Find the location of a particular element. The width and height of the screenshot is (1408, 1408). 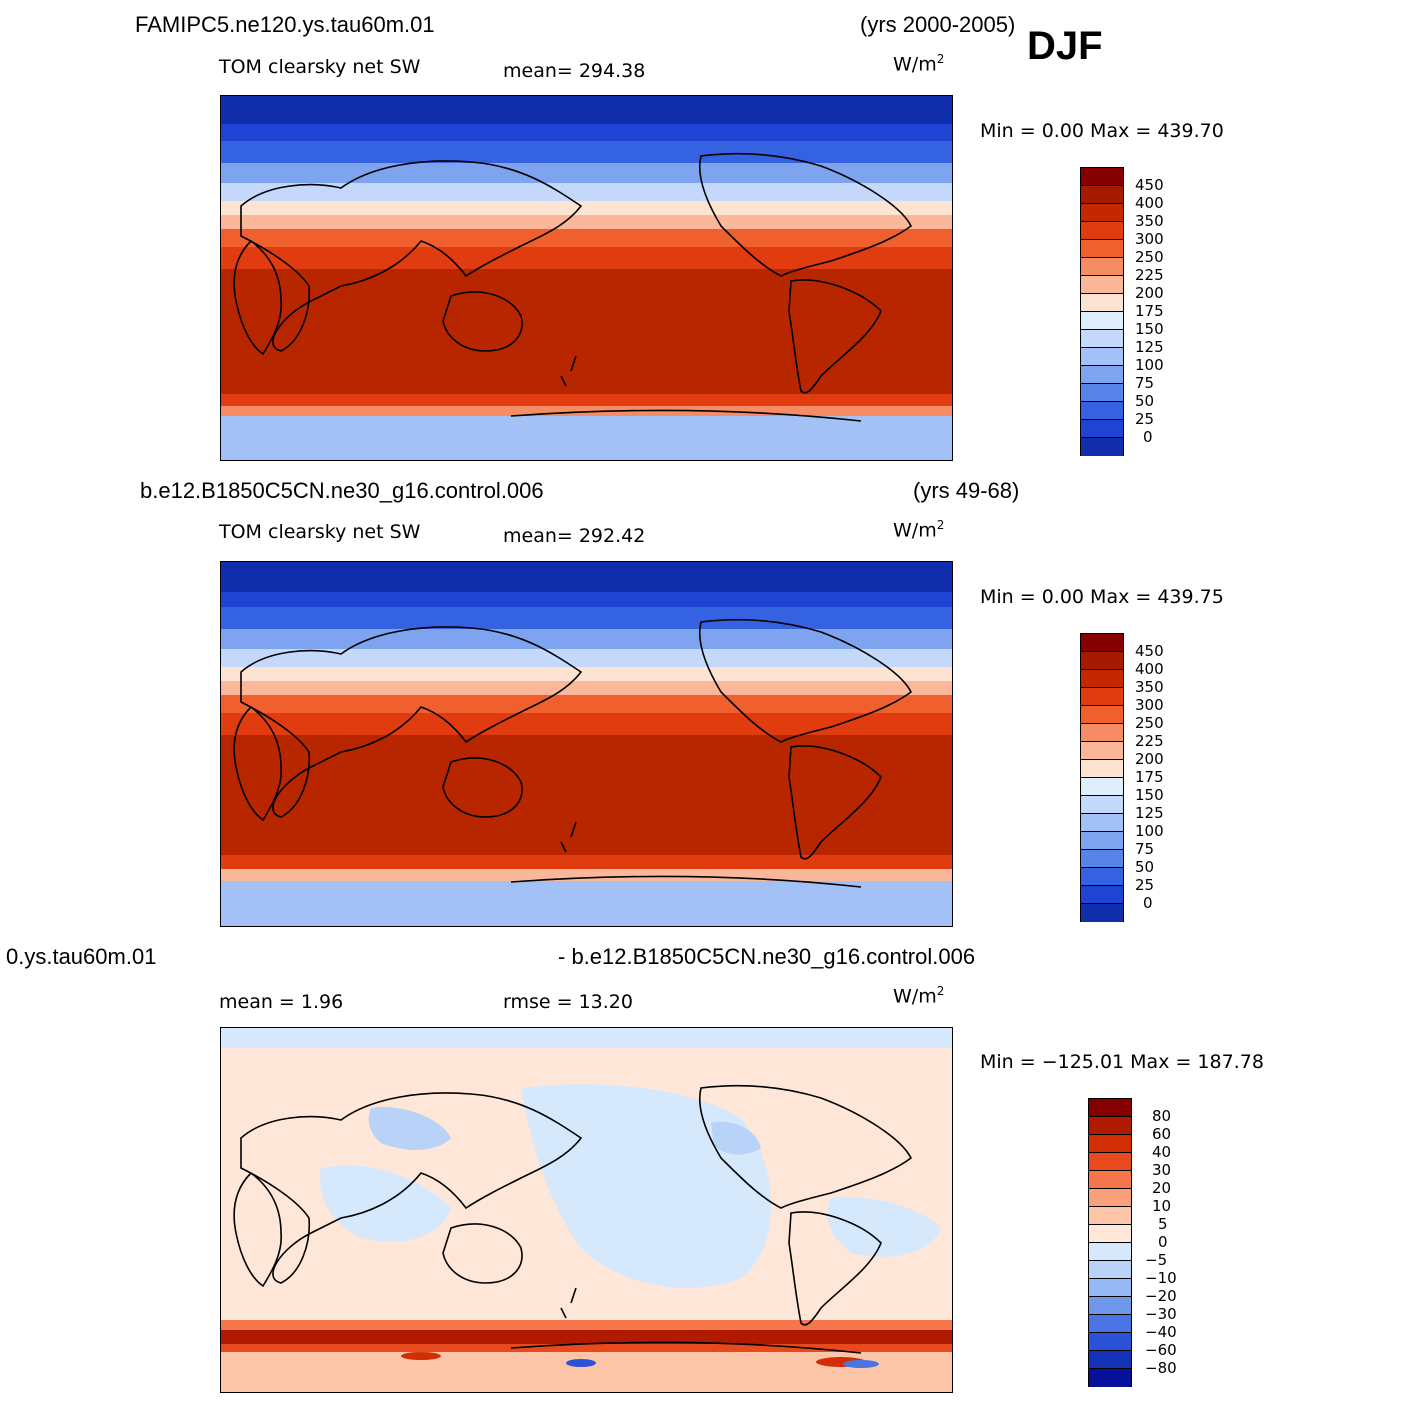

cb3-label: −40 is located at coordinates (1161, 1332).